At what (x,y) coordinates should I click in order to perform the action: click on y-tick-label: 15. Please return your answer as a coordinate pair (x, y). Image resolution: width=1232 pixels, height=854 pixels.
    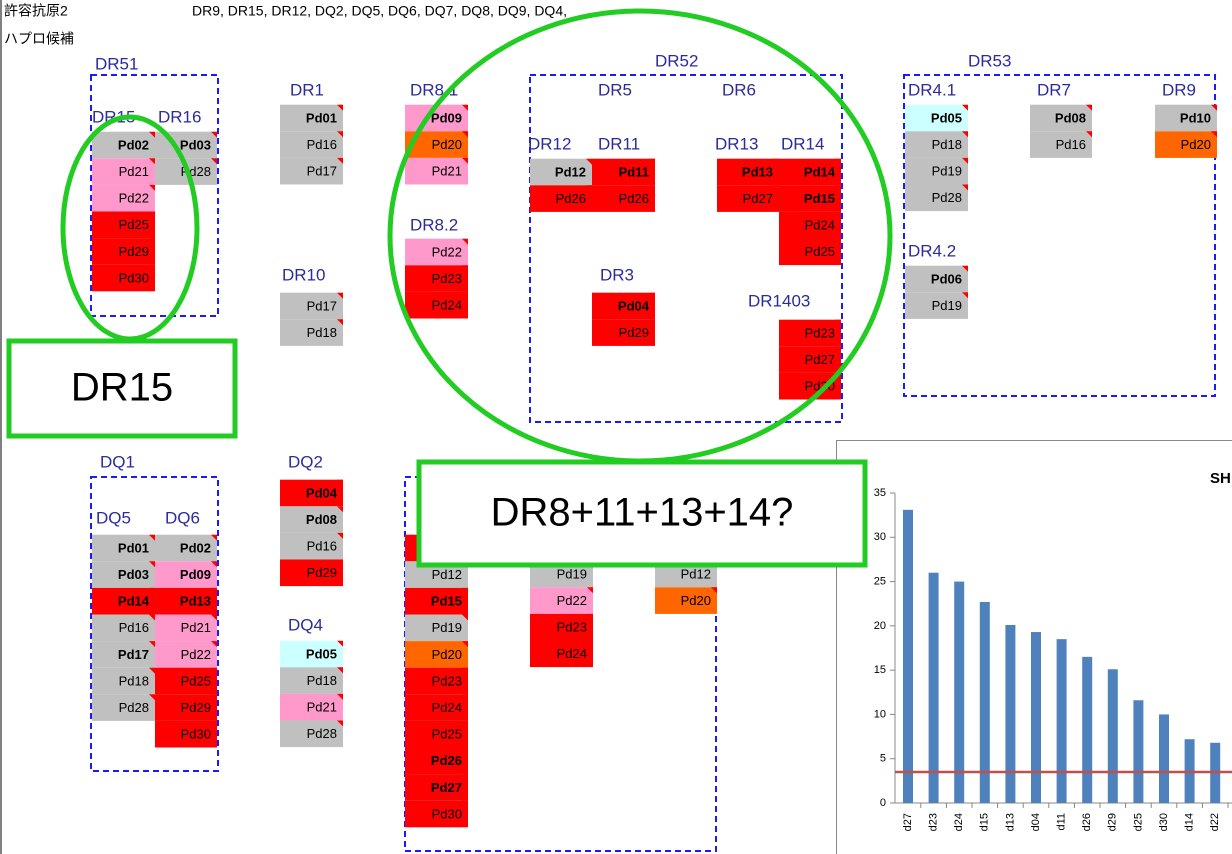
    Looking at the image, I should click on (880, 670).